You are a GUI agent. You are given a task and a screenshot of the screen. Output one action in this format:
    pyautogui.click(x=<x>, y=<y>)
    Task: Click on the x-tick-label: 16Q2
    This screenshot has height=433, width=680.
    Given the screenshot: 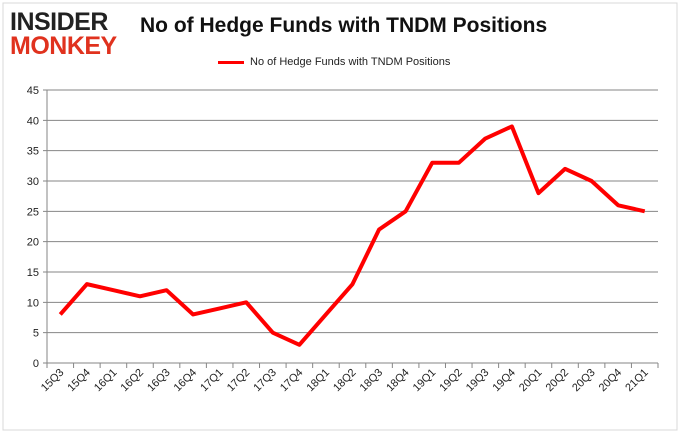 What is the action you would take?
    pyautogui.click(x=133, y=381)
    